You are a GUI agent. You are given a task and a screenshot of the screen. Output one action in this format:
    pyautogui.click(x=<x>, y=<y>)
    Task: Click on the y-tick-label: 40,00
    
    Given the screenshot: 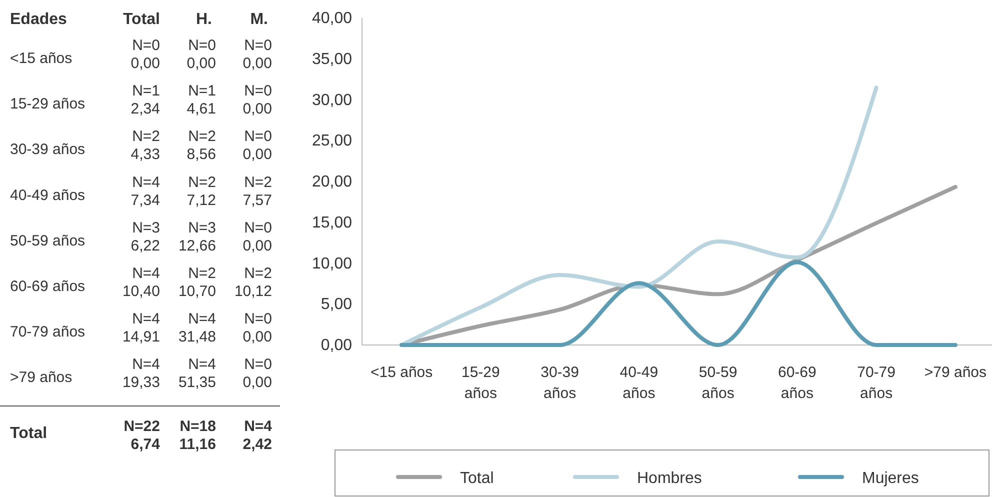 What is the action you would take?
    pyautogui.click(x=332, y=18)
    